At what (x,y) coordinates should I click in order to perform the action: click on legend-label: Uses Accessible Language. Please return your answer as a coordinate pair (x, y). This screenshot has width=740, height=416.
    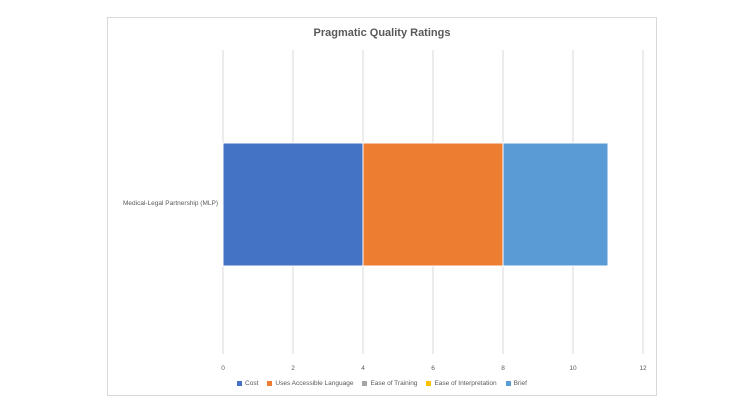
    Looking at the image, I should click on (314, 383).